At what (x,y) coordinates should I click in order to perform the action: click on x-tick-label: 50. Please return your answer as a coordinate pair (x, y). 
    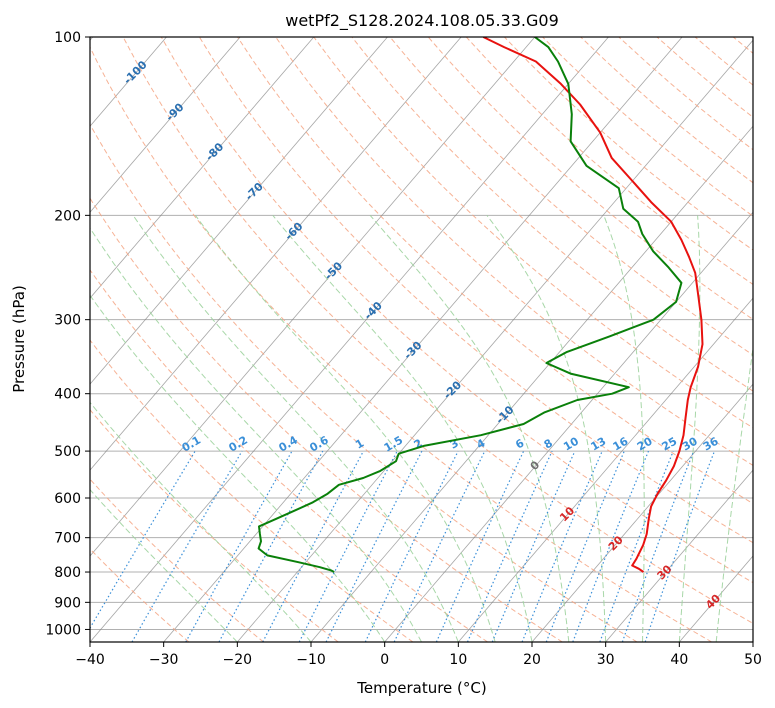
    Looking at the image, I should click on (753, 660).